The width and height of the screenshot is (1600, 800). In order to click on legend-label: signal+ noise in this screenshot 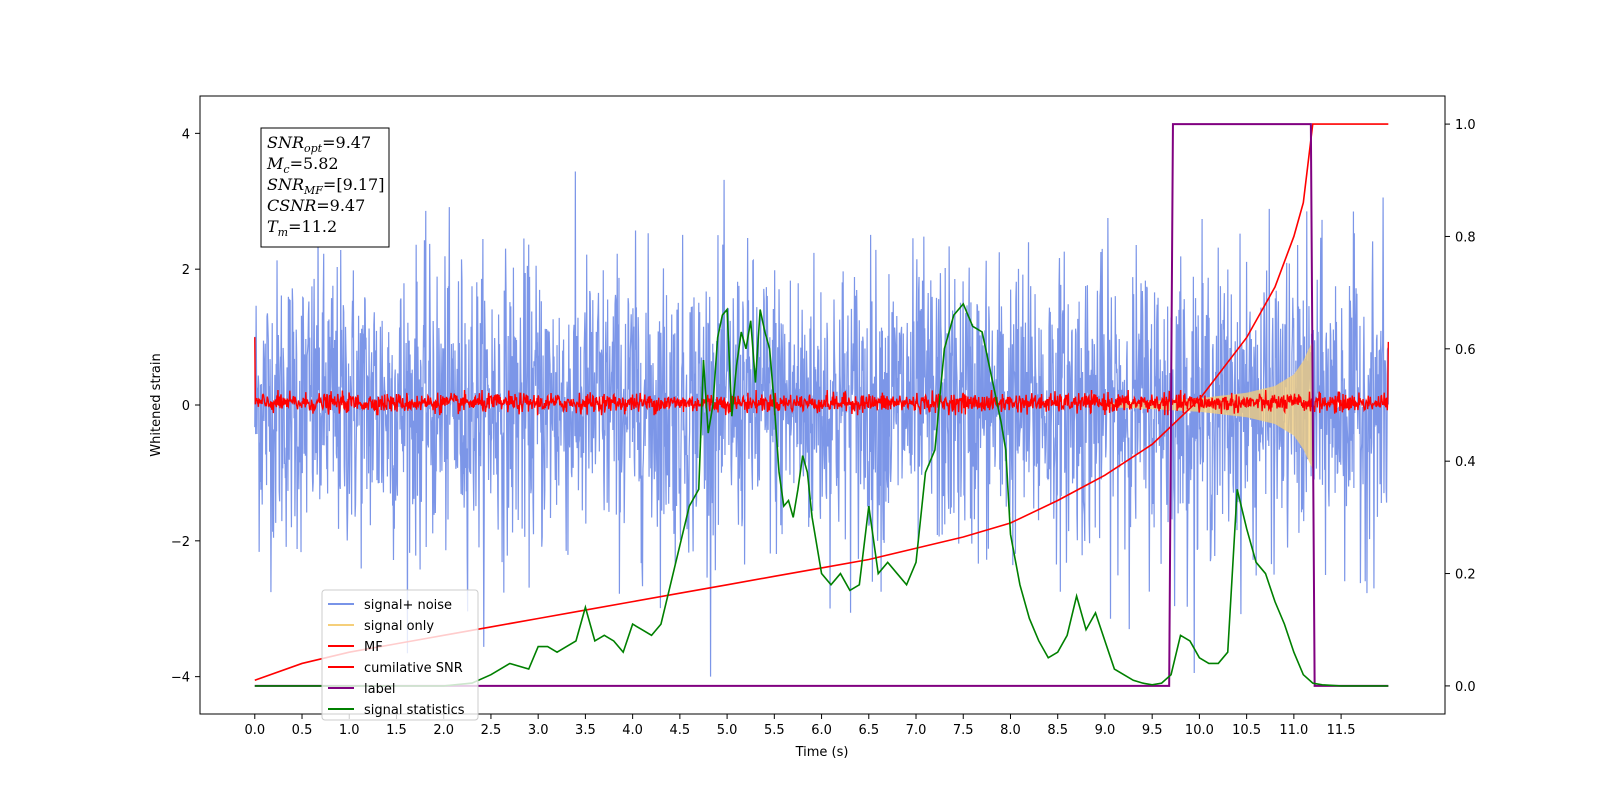, I will do `click(408, 605)`.